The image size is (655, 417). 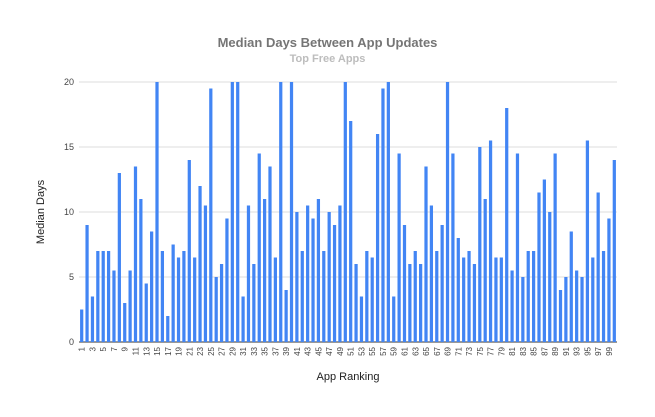 I want to click on x-tick-label: 67, so click(x=437, y=350).